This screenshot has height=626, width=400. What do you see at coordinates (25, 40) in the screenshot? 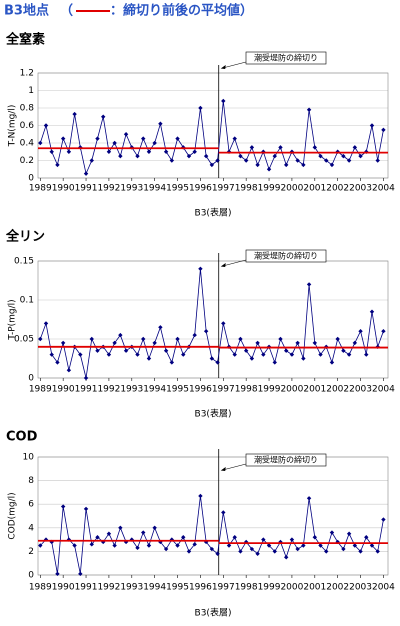
I see `chart-title: 全窒素` at bounding box center [25, 40].